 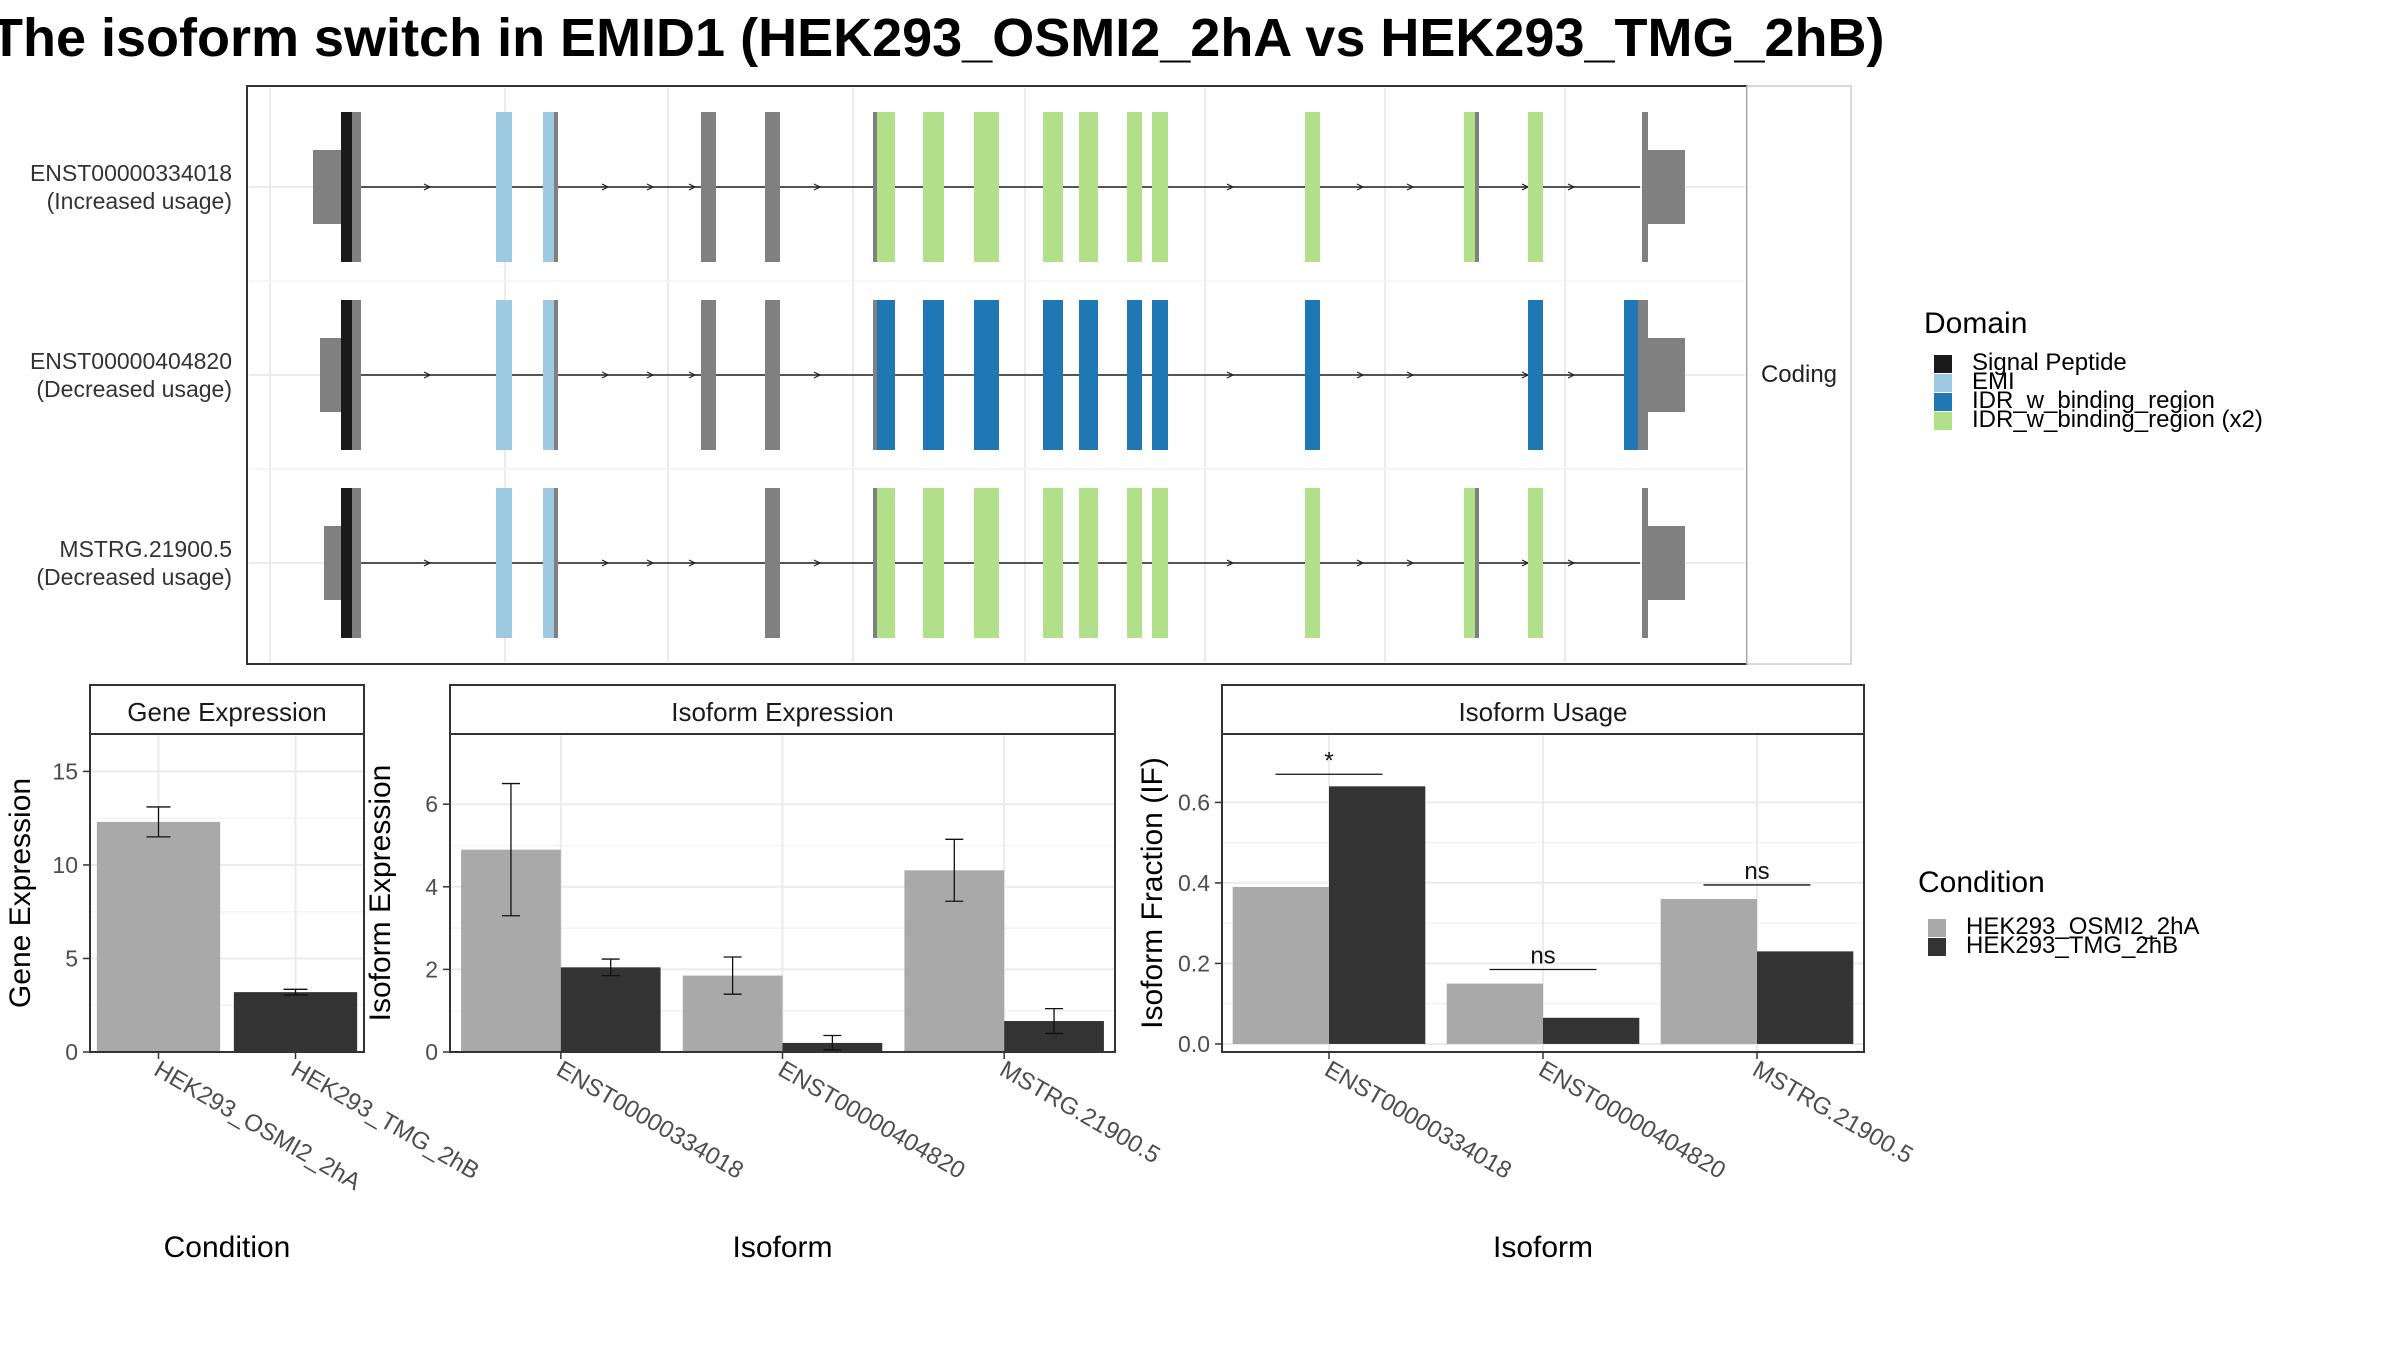 I want to click on panel-title: Gene Expression, so click(x=226, y=712).